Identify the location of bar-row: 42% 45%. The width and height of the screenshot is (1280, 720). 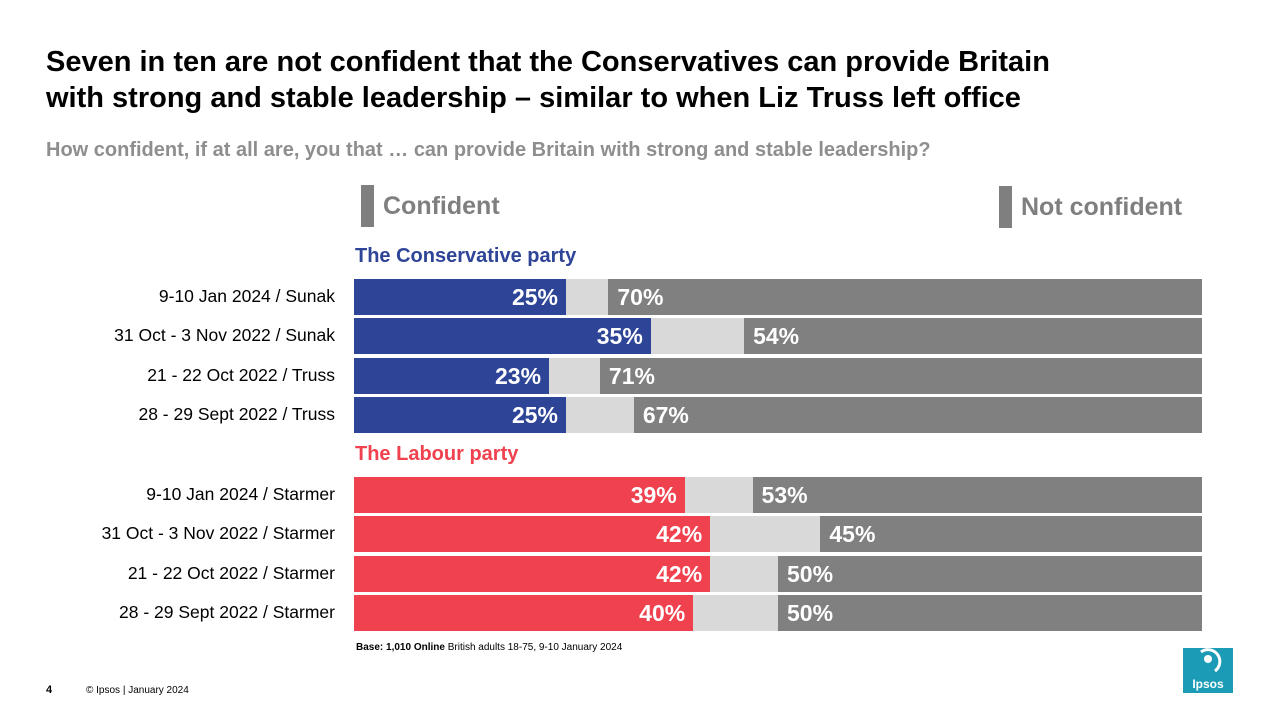
(778, 534).